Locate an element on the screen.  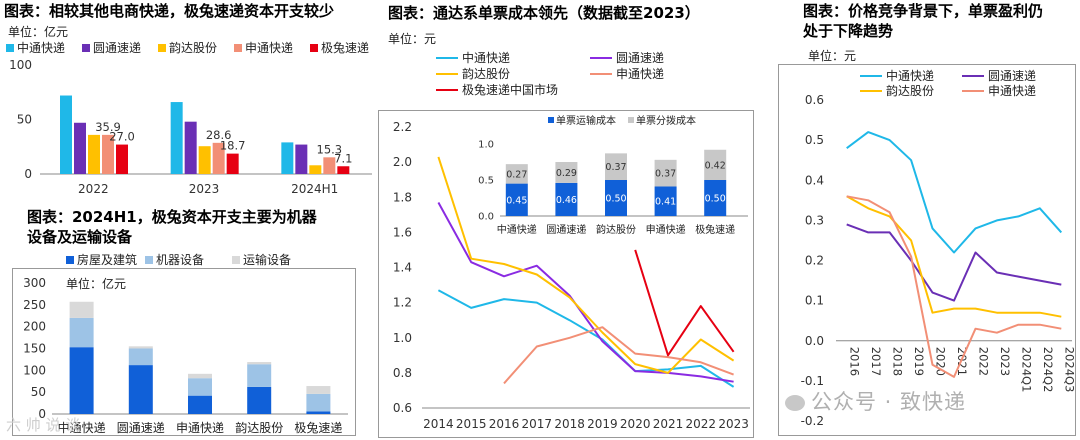
inset-data-label: 0.46 is located at coordinates (566, 200).